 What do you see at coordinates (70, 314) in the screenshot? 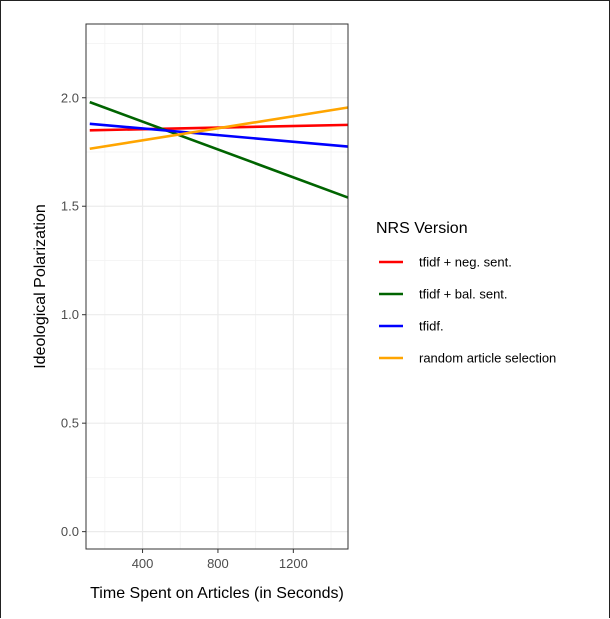
I see `y-tick-label: 1.0` at bounding box center [70, 314].